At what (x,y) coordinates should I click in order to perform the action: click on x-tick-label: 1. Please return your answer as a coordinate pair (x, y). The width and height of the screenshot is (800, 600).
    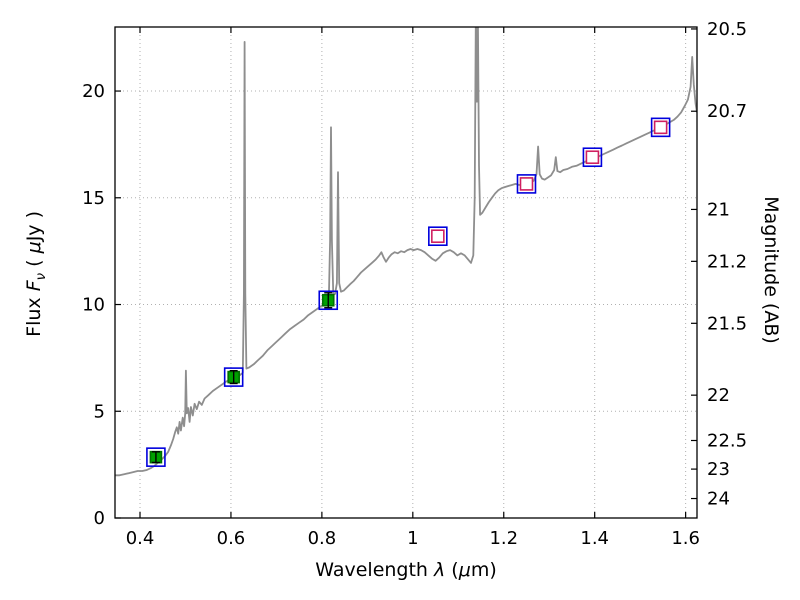
    Looking at the image, I should click on (412, 538).